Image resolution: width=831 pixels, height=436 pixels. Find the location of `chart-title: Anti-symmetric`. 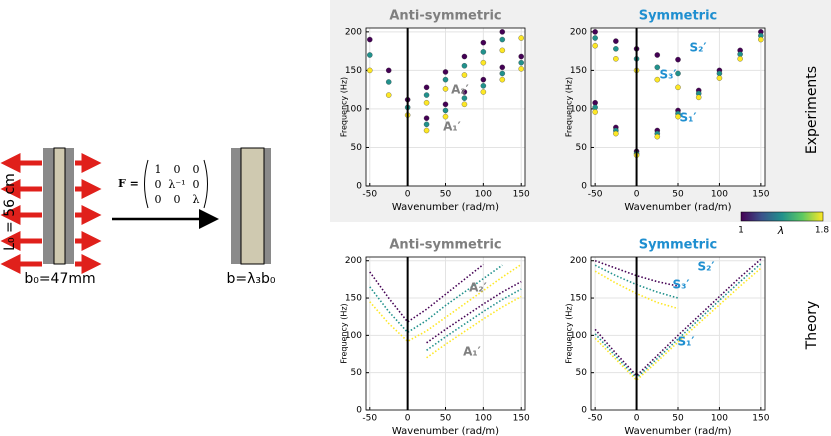

chart-title: Anti-symmetric is located at coordinates (445, 245).